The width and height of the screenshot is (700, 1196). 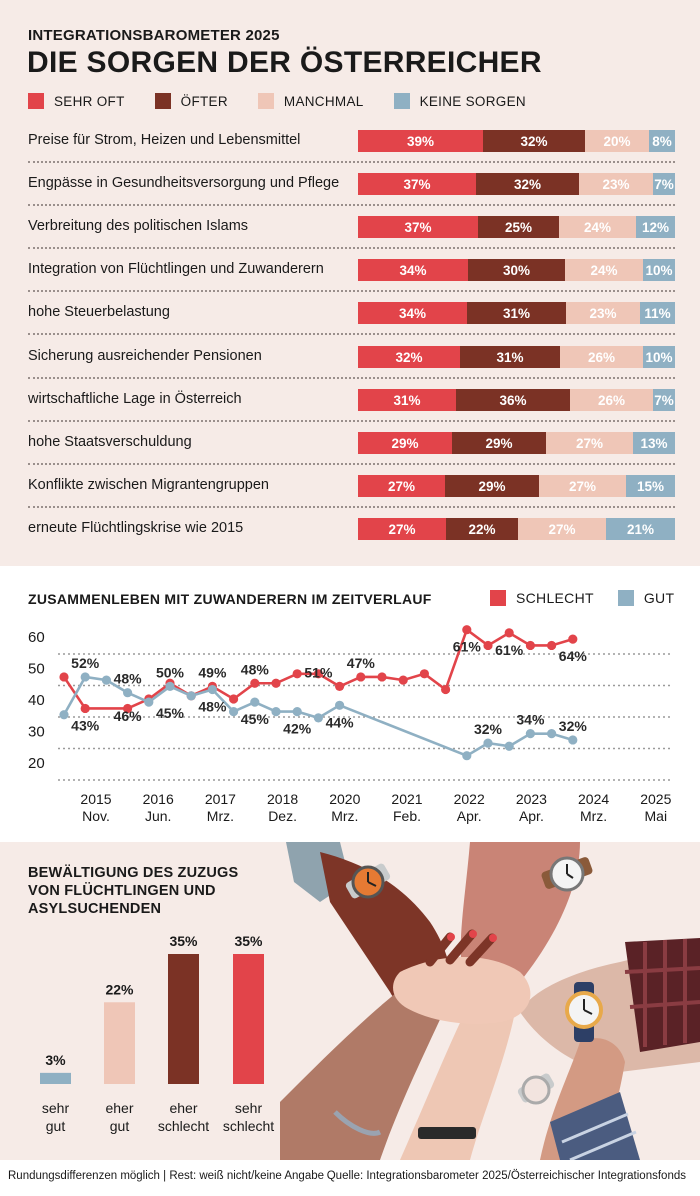 What do you see at coordinates (89, 101) in the screenshot?
I see `legend-label: SEHR OFT` at bounding box center [89, 101].